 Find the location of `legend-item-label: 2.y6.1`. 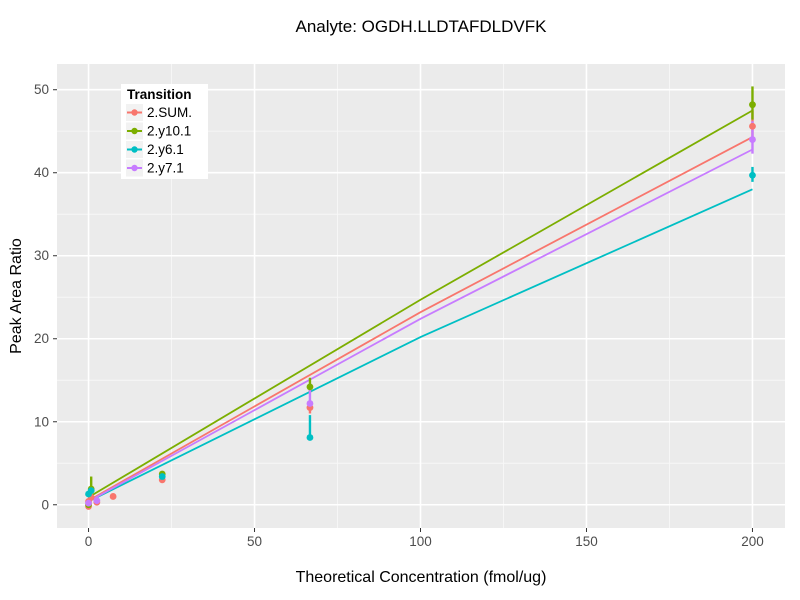

legend-item-label: 2.y6.1 is located at coordinates (165, 149).